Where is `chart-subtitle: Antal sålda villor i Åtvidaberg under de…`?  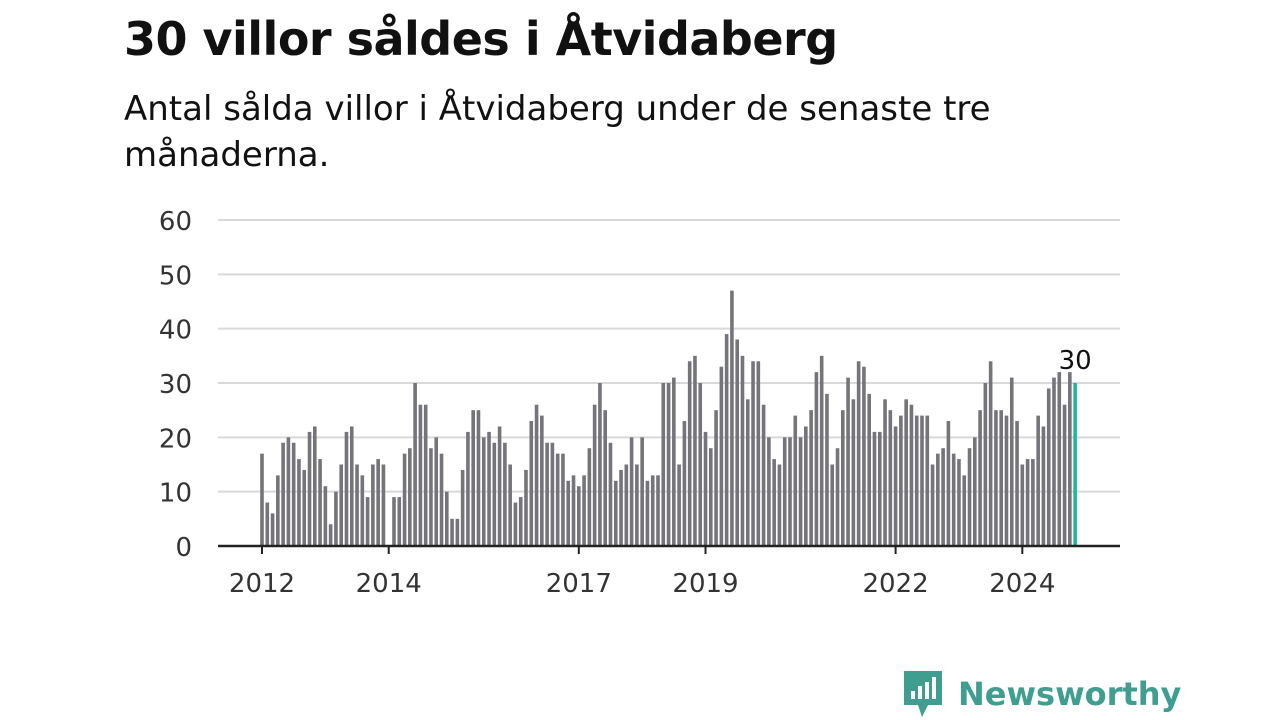 chart-subtitle: Antal sålda villor i Åtvidaberg under de… is located at coordinates (557, 132).